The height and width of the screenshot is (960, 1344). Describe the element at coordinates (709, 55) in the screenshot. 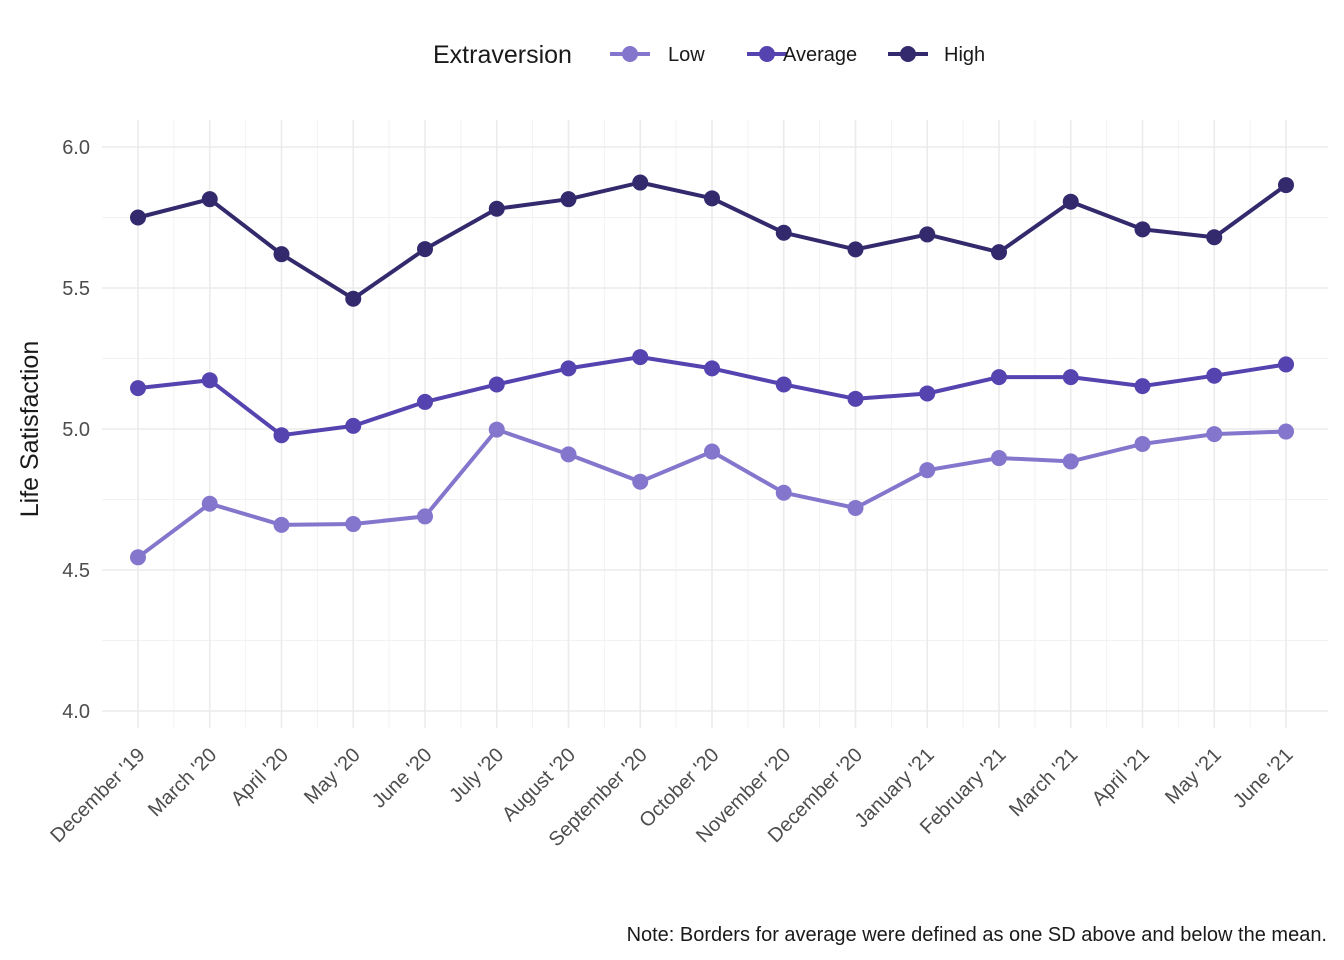

I see `legend: Extraversion Low Average High` at that location.